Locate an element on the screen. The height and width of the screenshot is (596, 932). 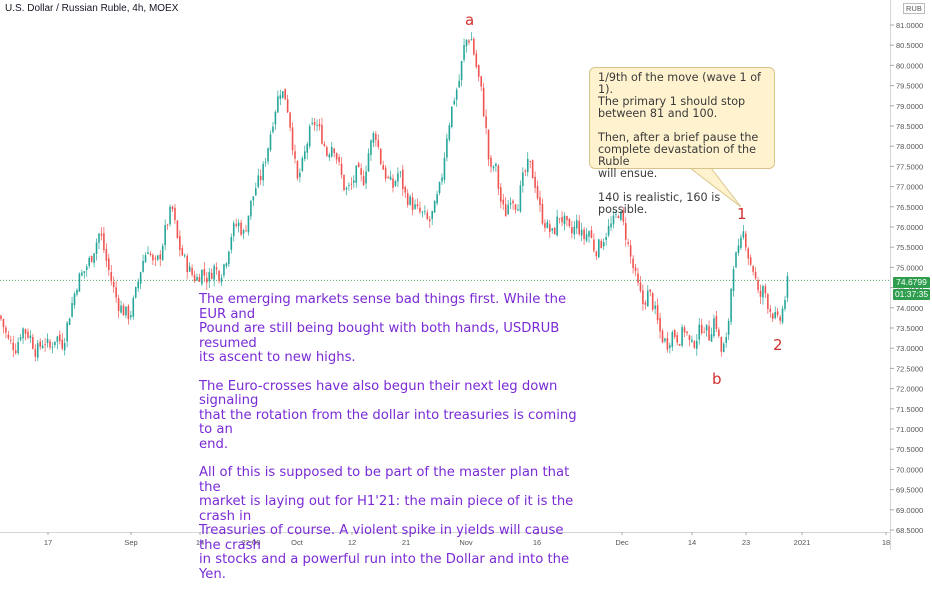
y-tick-label: 70.5000 is located at coordinates (909, 449).